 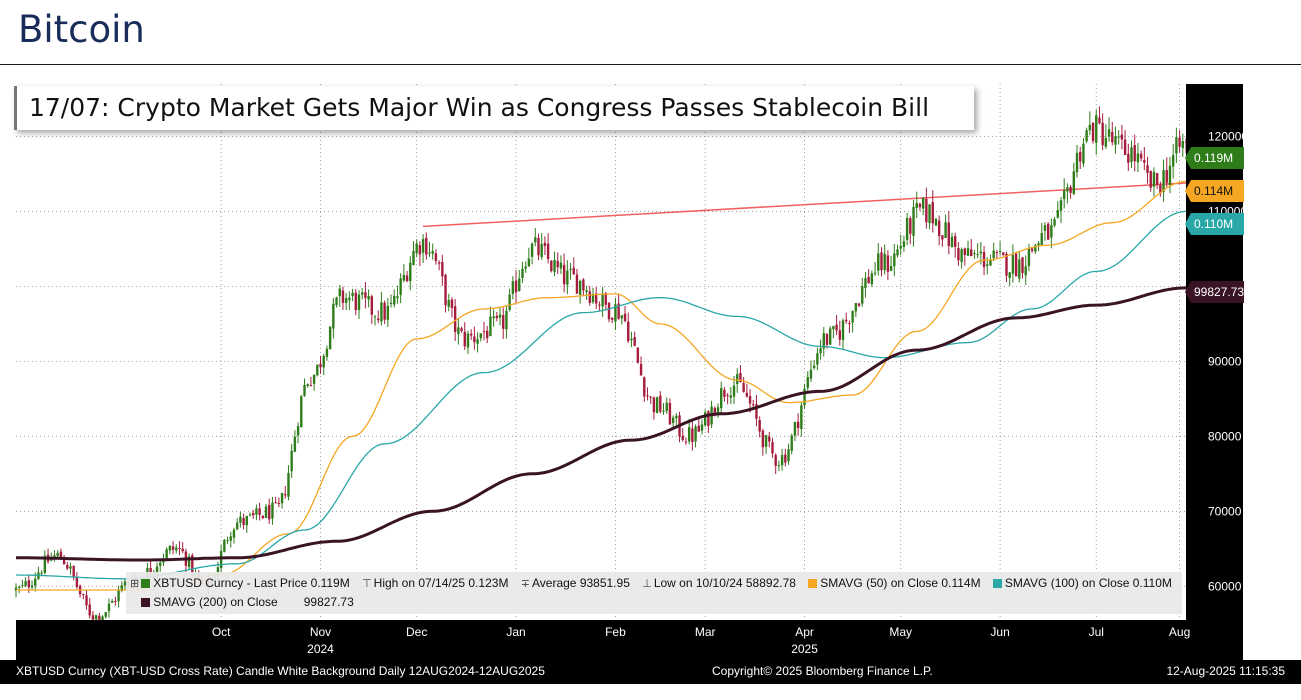 What do you see at coordinates (575, 583) in the screenshot?
I see `legend-average: ∓ Average 93851.95` at bounding box center [575, 583].